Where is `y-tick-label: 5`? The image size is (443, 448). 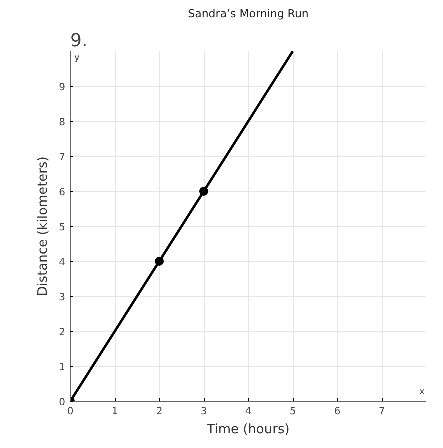 y-tick-label: 5 is located at coordinates (62, 228).